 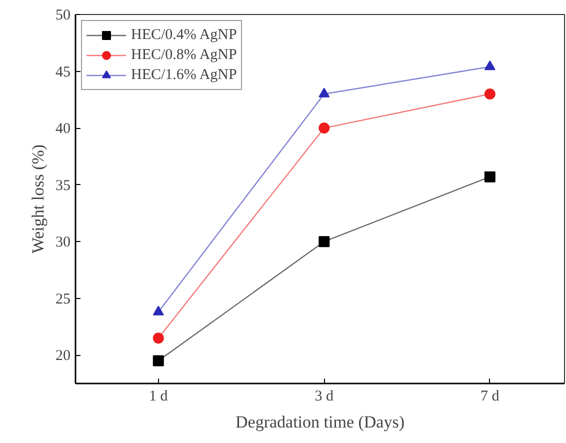 What do you see at coordinates (63, 16) in the screenshot?
I see `y-tick-label: 50` at bounding box center [63, 16].